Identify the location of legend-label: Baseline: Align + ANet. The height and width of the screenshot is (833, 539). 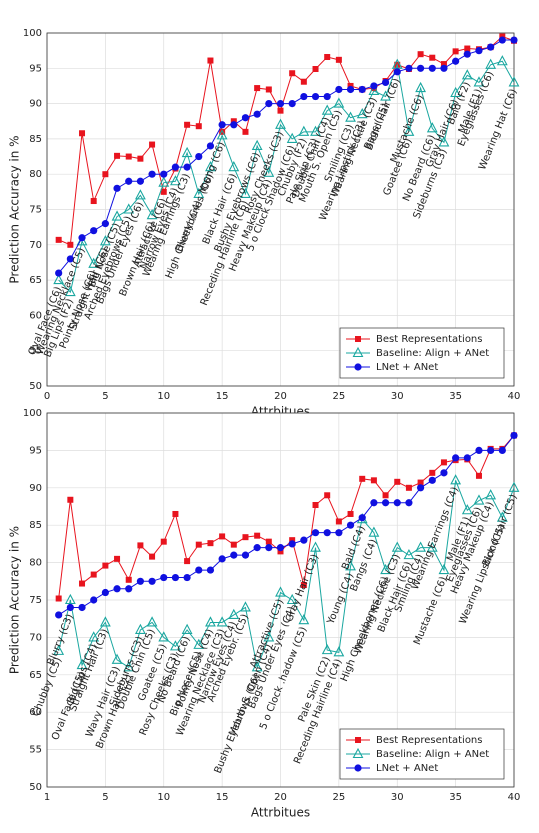
(432, 754).